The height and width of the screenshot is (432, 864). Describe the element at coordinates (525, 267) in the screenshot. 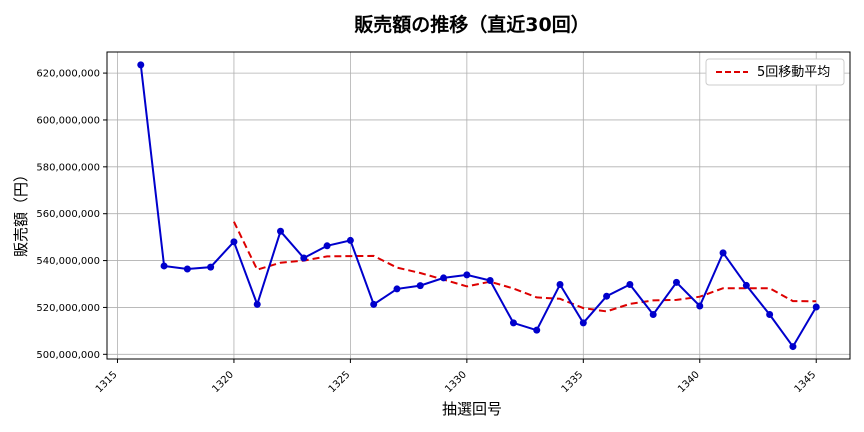

I see `moving-average-line` at that location.